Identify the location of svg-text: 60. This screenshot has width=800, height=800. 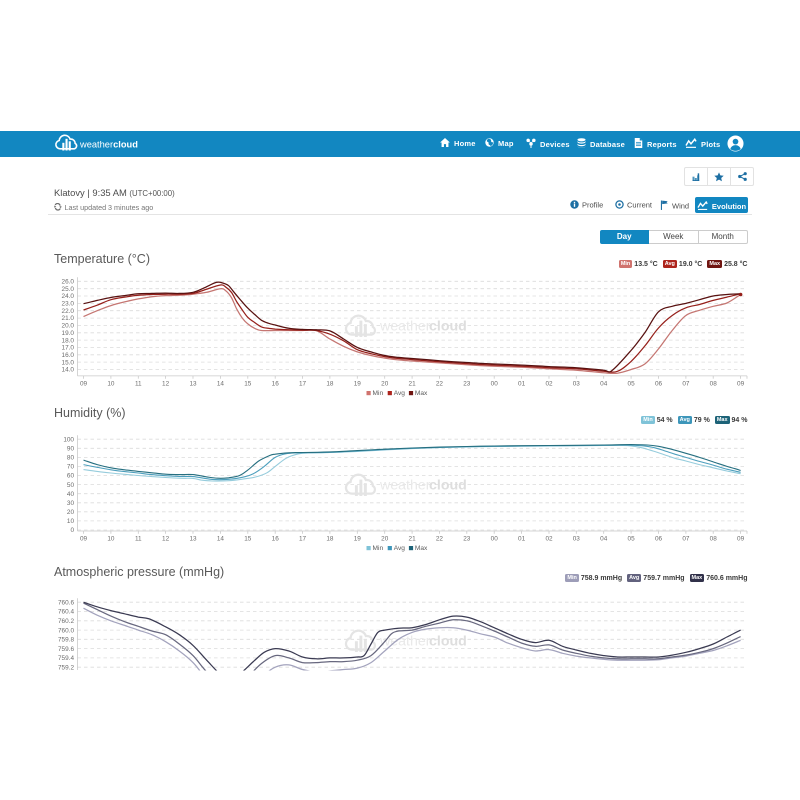
(71, 476).